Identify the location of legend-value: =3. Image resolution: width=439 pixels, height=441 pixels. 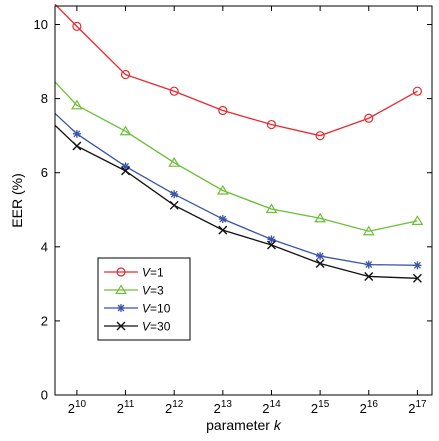
(157, 291).